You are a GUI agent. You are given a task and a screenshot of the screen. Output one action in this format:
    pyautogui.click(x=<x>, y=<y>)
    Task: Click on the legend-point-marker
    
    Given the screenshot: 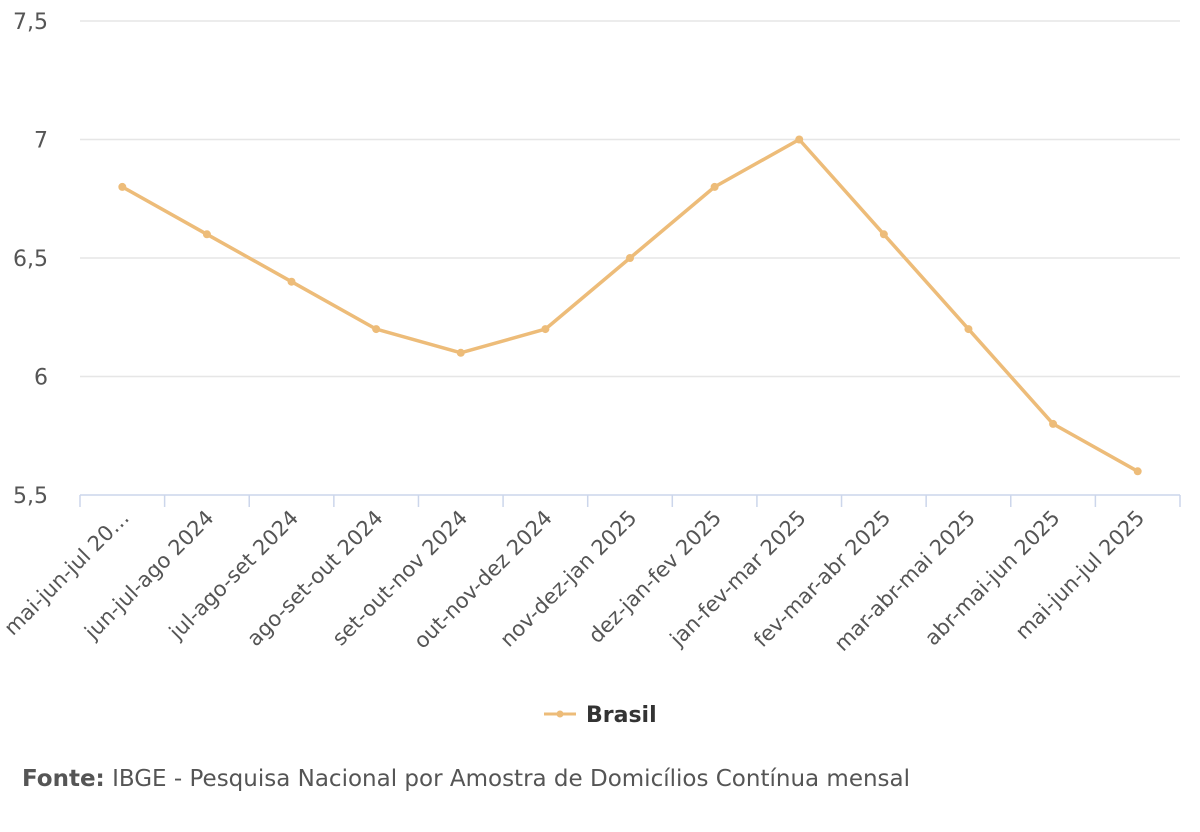 What is the action you would take?
    pyautogui.click(x=560, y=714)
    